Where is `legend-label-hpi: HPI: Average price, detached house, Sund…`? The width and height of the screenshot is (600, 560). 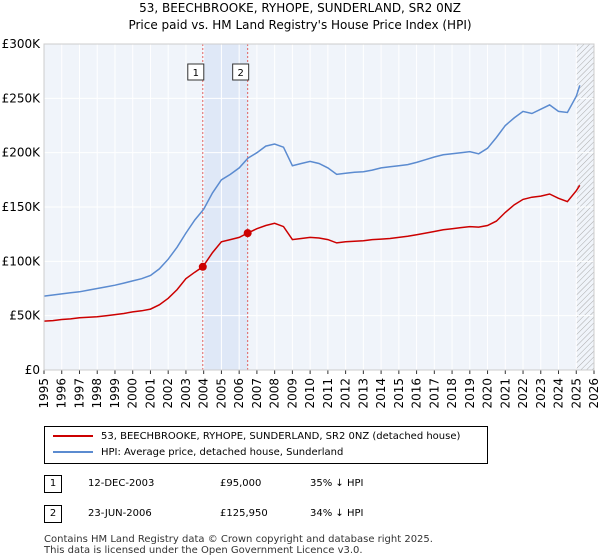
legend-label-hpi: HPI: Average price, detached house, Sund… is located at coordinates (222, 452).